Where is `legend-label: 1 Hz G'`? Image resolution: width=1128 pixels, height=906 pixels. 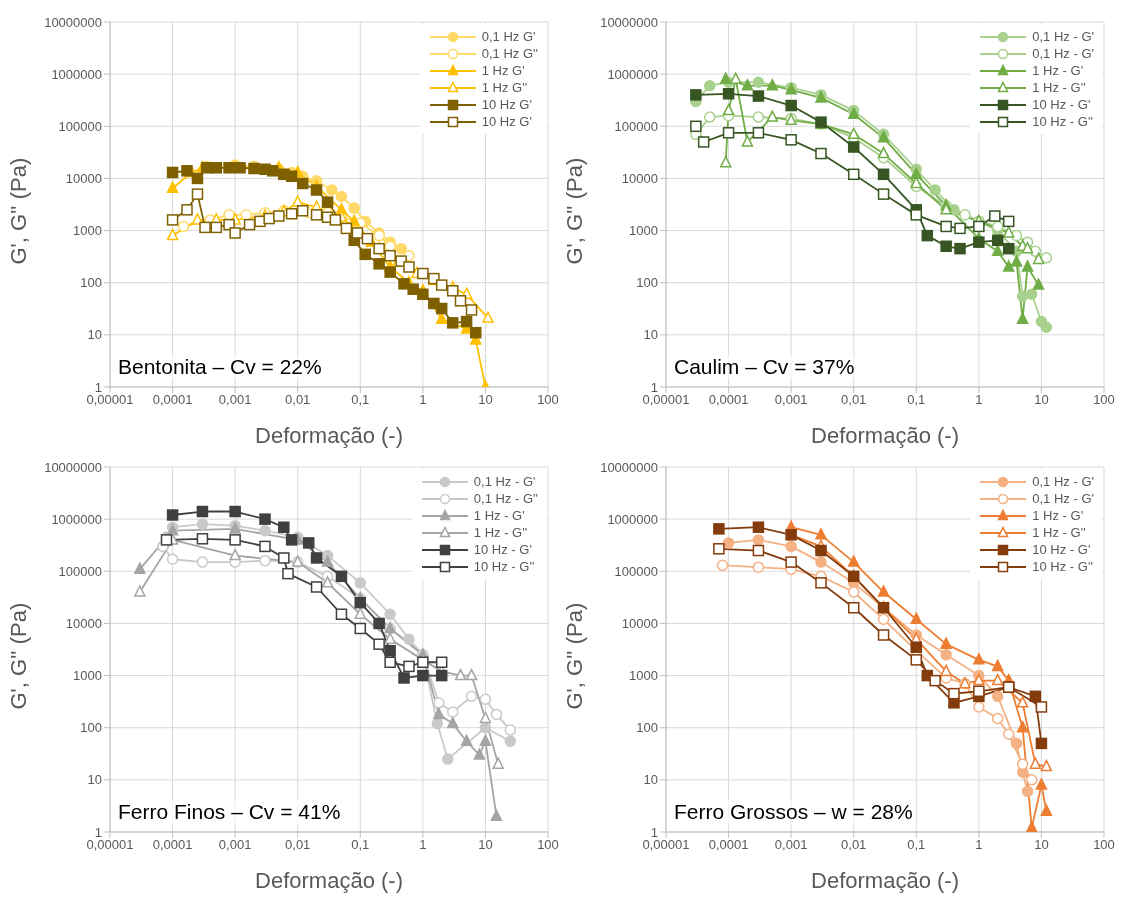 legend-label: 1 Hz G' is located at coordinates (503, 70).